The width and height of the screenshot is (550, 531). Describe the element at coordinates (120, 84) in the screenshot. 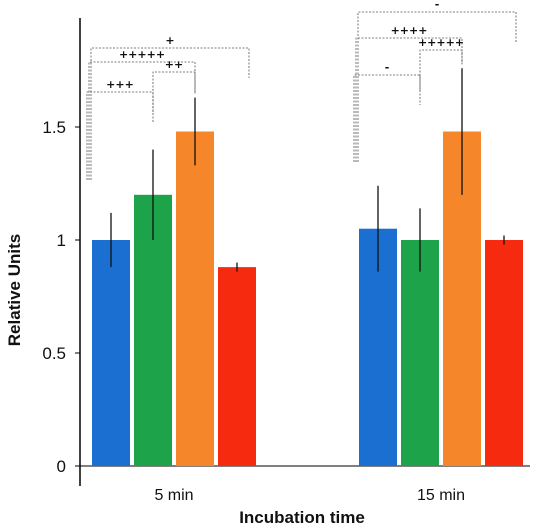

I see `significance-label: +++` at that location.